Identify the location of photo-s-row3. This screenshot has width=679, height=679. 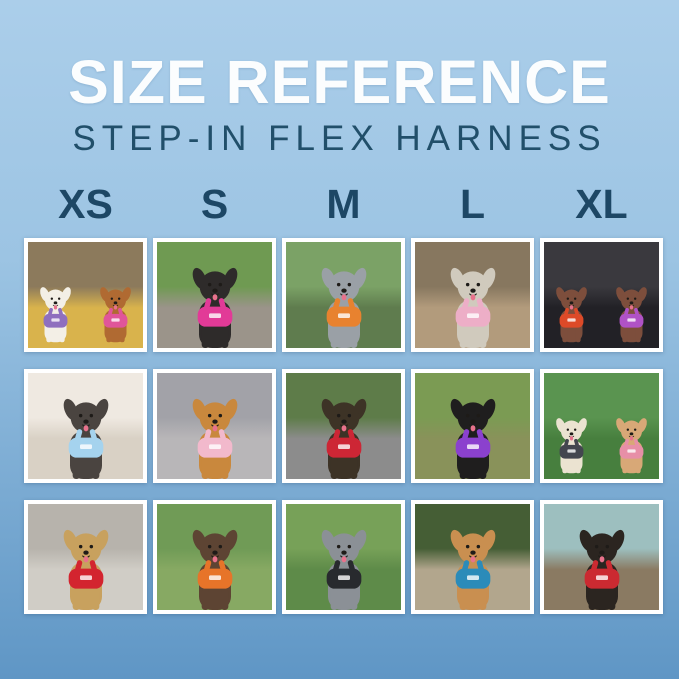
(214, 557).